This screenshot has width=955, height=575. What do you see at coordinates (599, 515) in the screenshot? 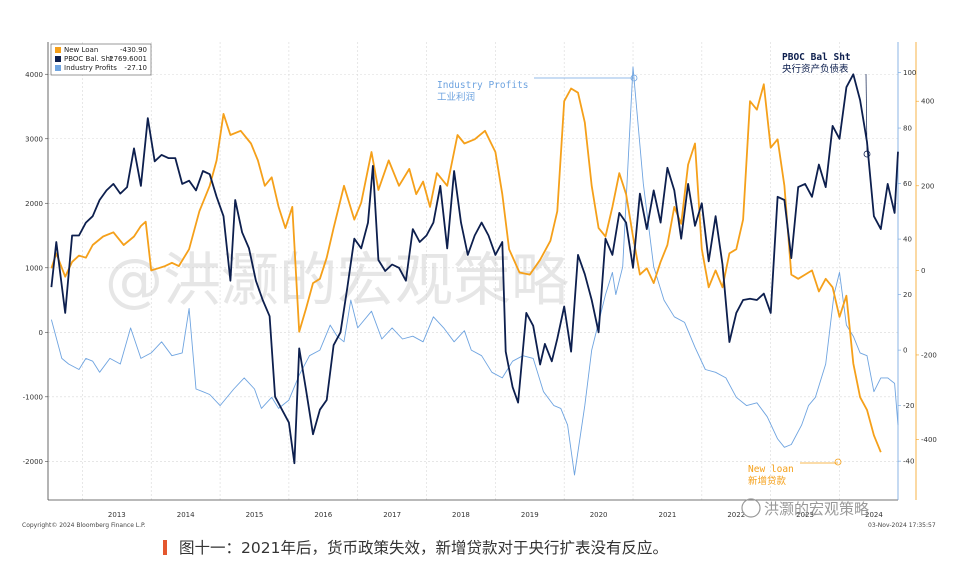
I see `x-tick-label: 2020` at bounding box center [599, 515].